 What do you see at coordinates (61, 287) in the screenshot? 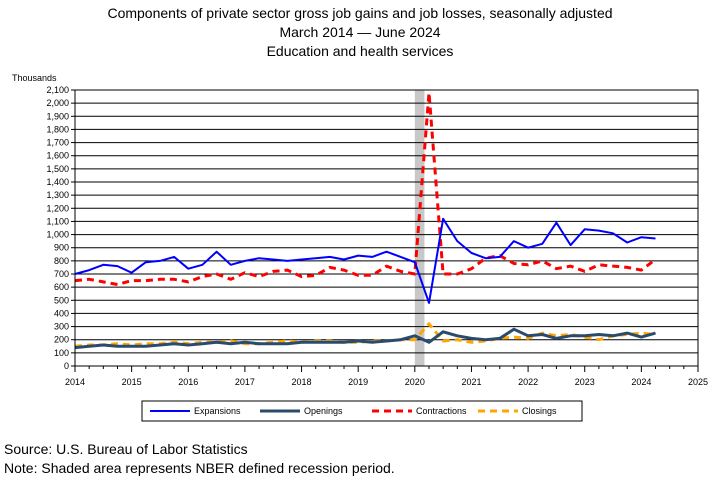
I see `y-tick-label: 600` at bounding box center [61, 287].